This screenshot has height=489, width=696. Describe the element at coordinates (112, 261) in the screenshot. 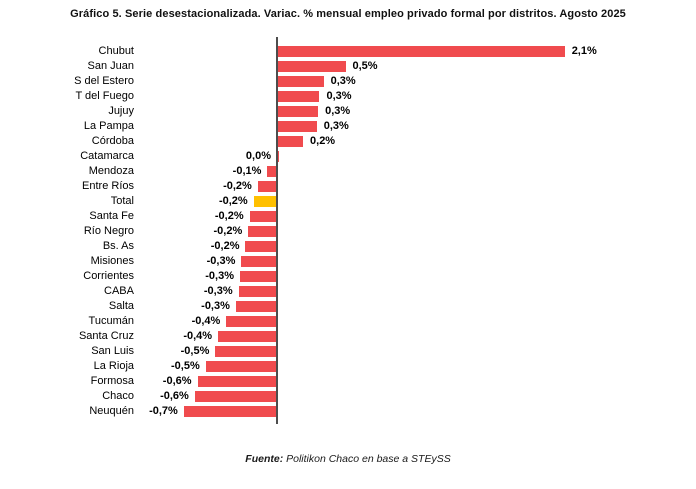

I see `category-label: Misiones` at that location.